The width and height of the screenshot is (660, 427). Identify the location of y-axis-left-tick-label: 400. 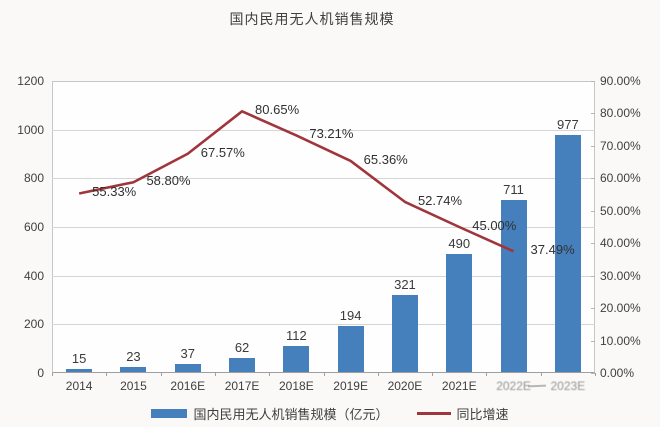
(33, 275).